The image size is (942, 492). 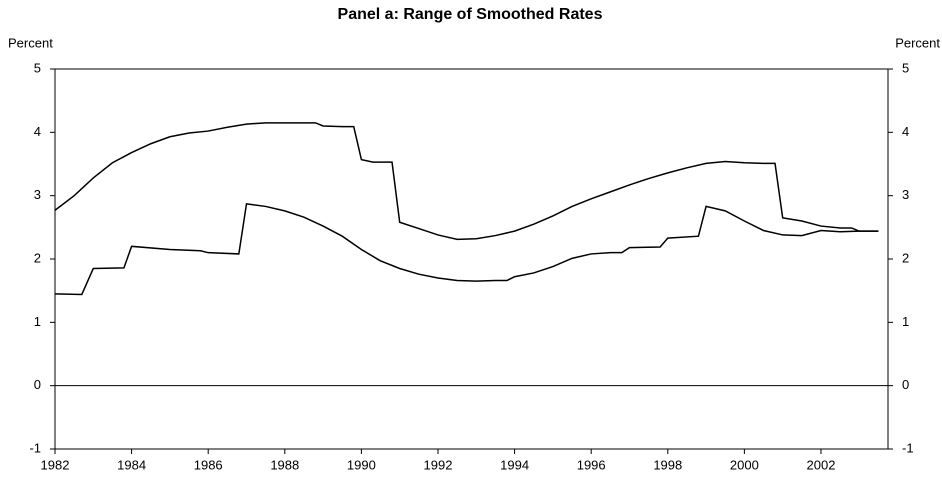 I want to click on x-tick-label: 2000, so click(x=744, y=464).